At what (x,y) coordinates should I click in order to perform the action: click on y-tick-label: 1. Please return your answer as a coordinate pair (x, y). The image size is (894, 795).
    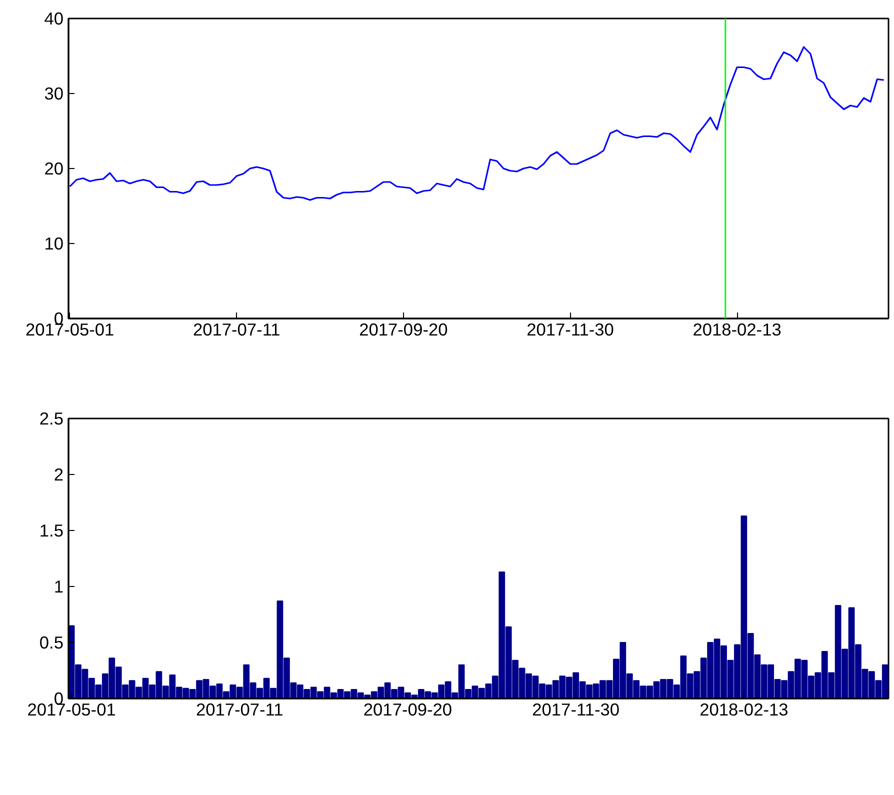
    Looking at the image, I should click on (59, 586).